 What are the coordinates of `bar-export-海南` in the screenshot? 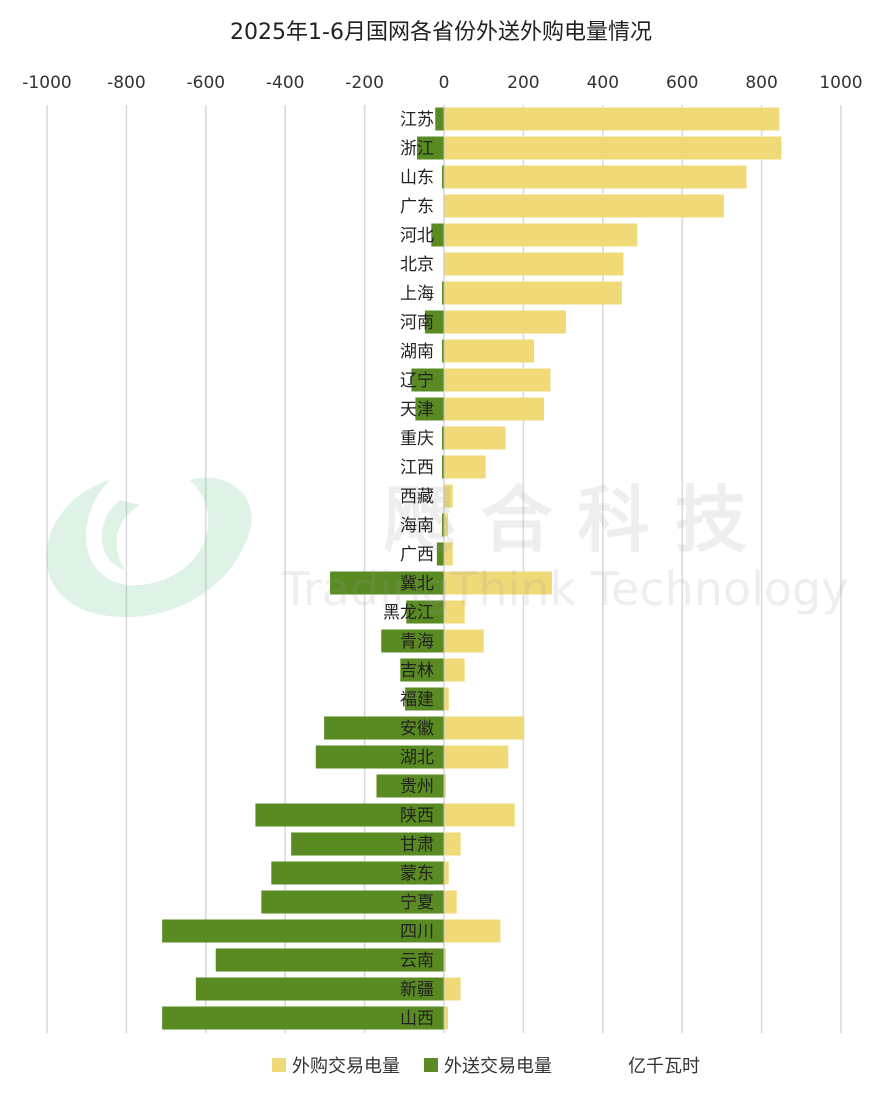 It's located at (443, 525).